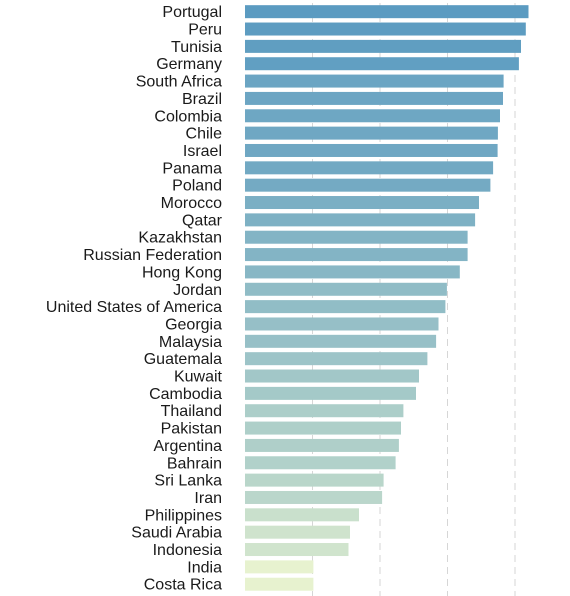  I want to click on bar-georgia, so click(342, 324).